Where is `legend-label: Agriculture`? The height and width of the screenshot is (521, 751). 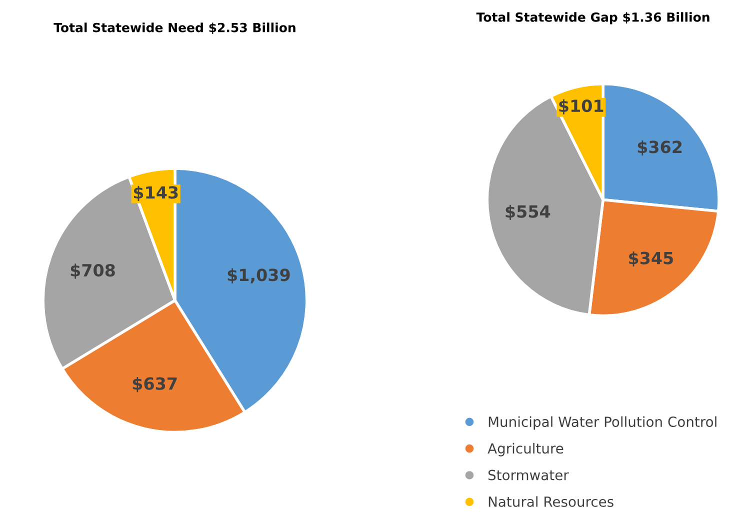
legend-label: Agriculture is located at coordinates (526, 449).